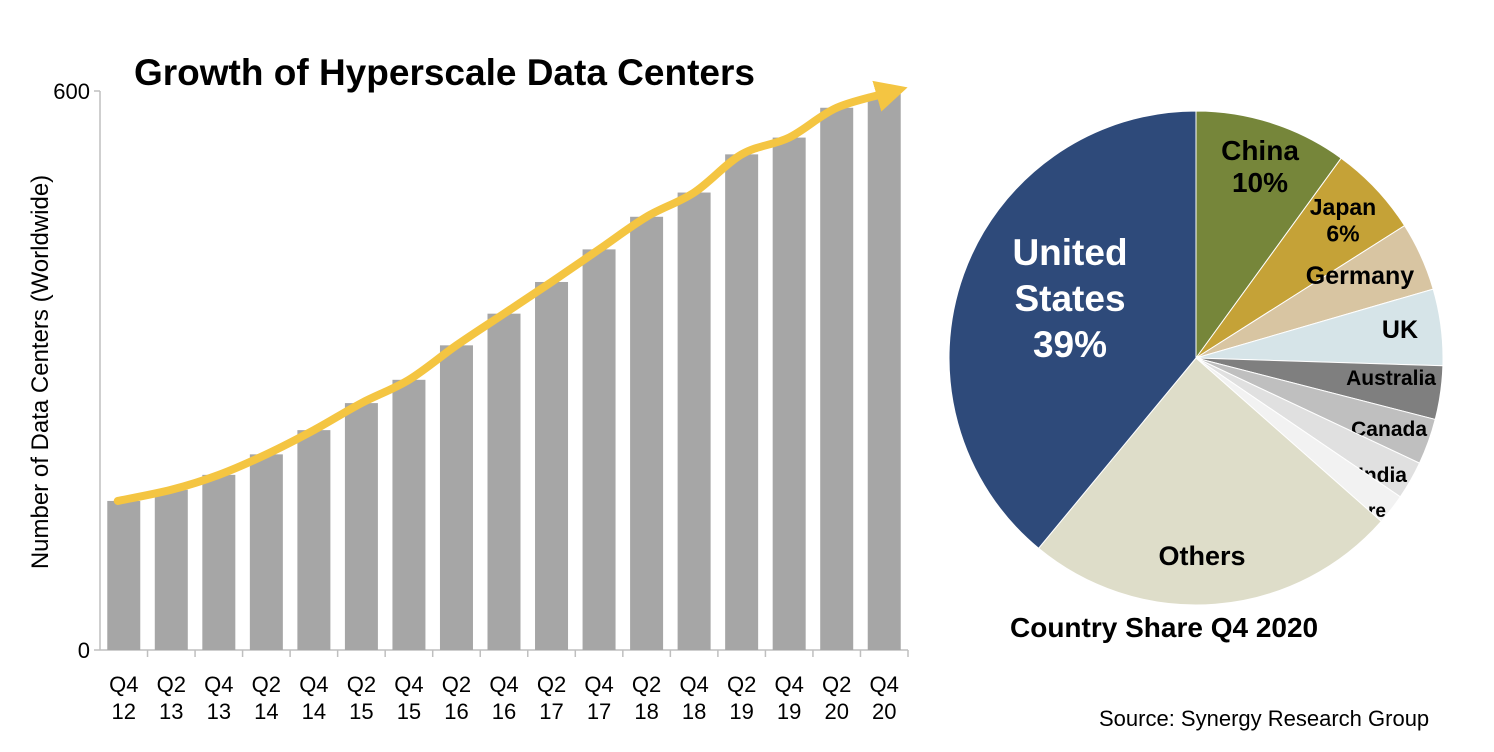 This screenshot has width=1494, height=752. I want to click on pie-label-united-states: United, so click(1069, 252).